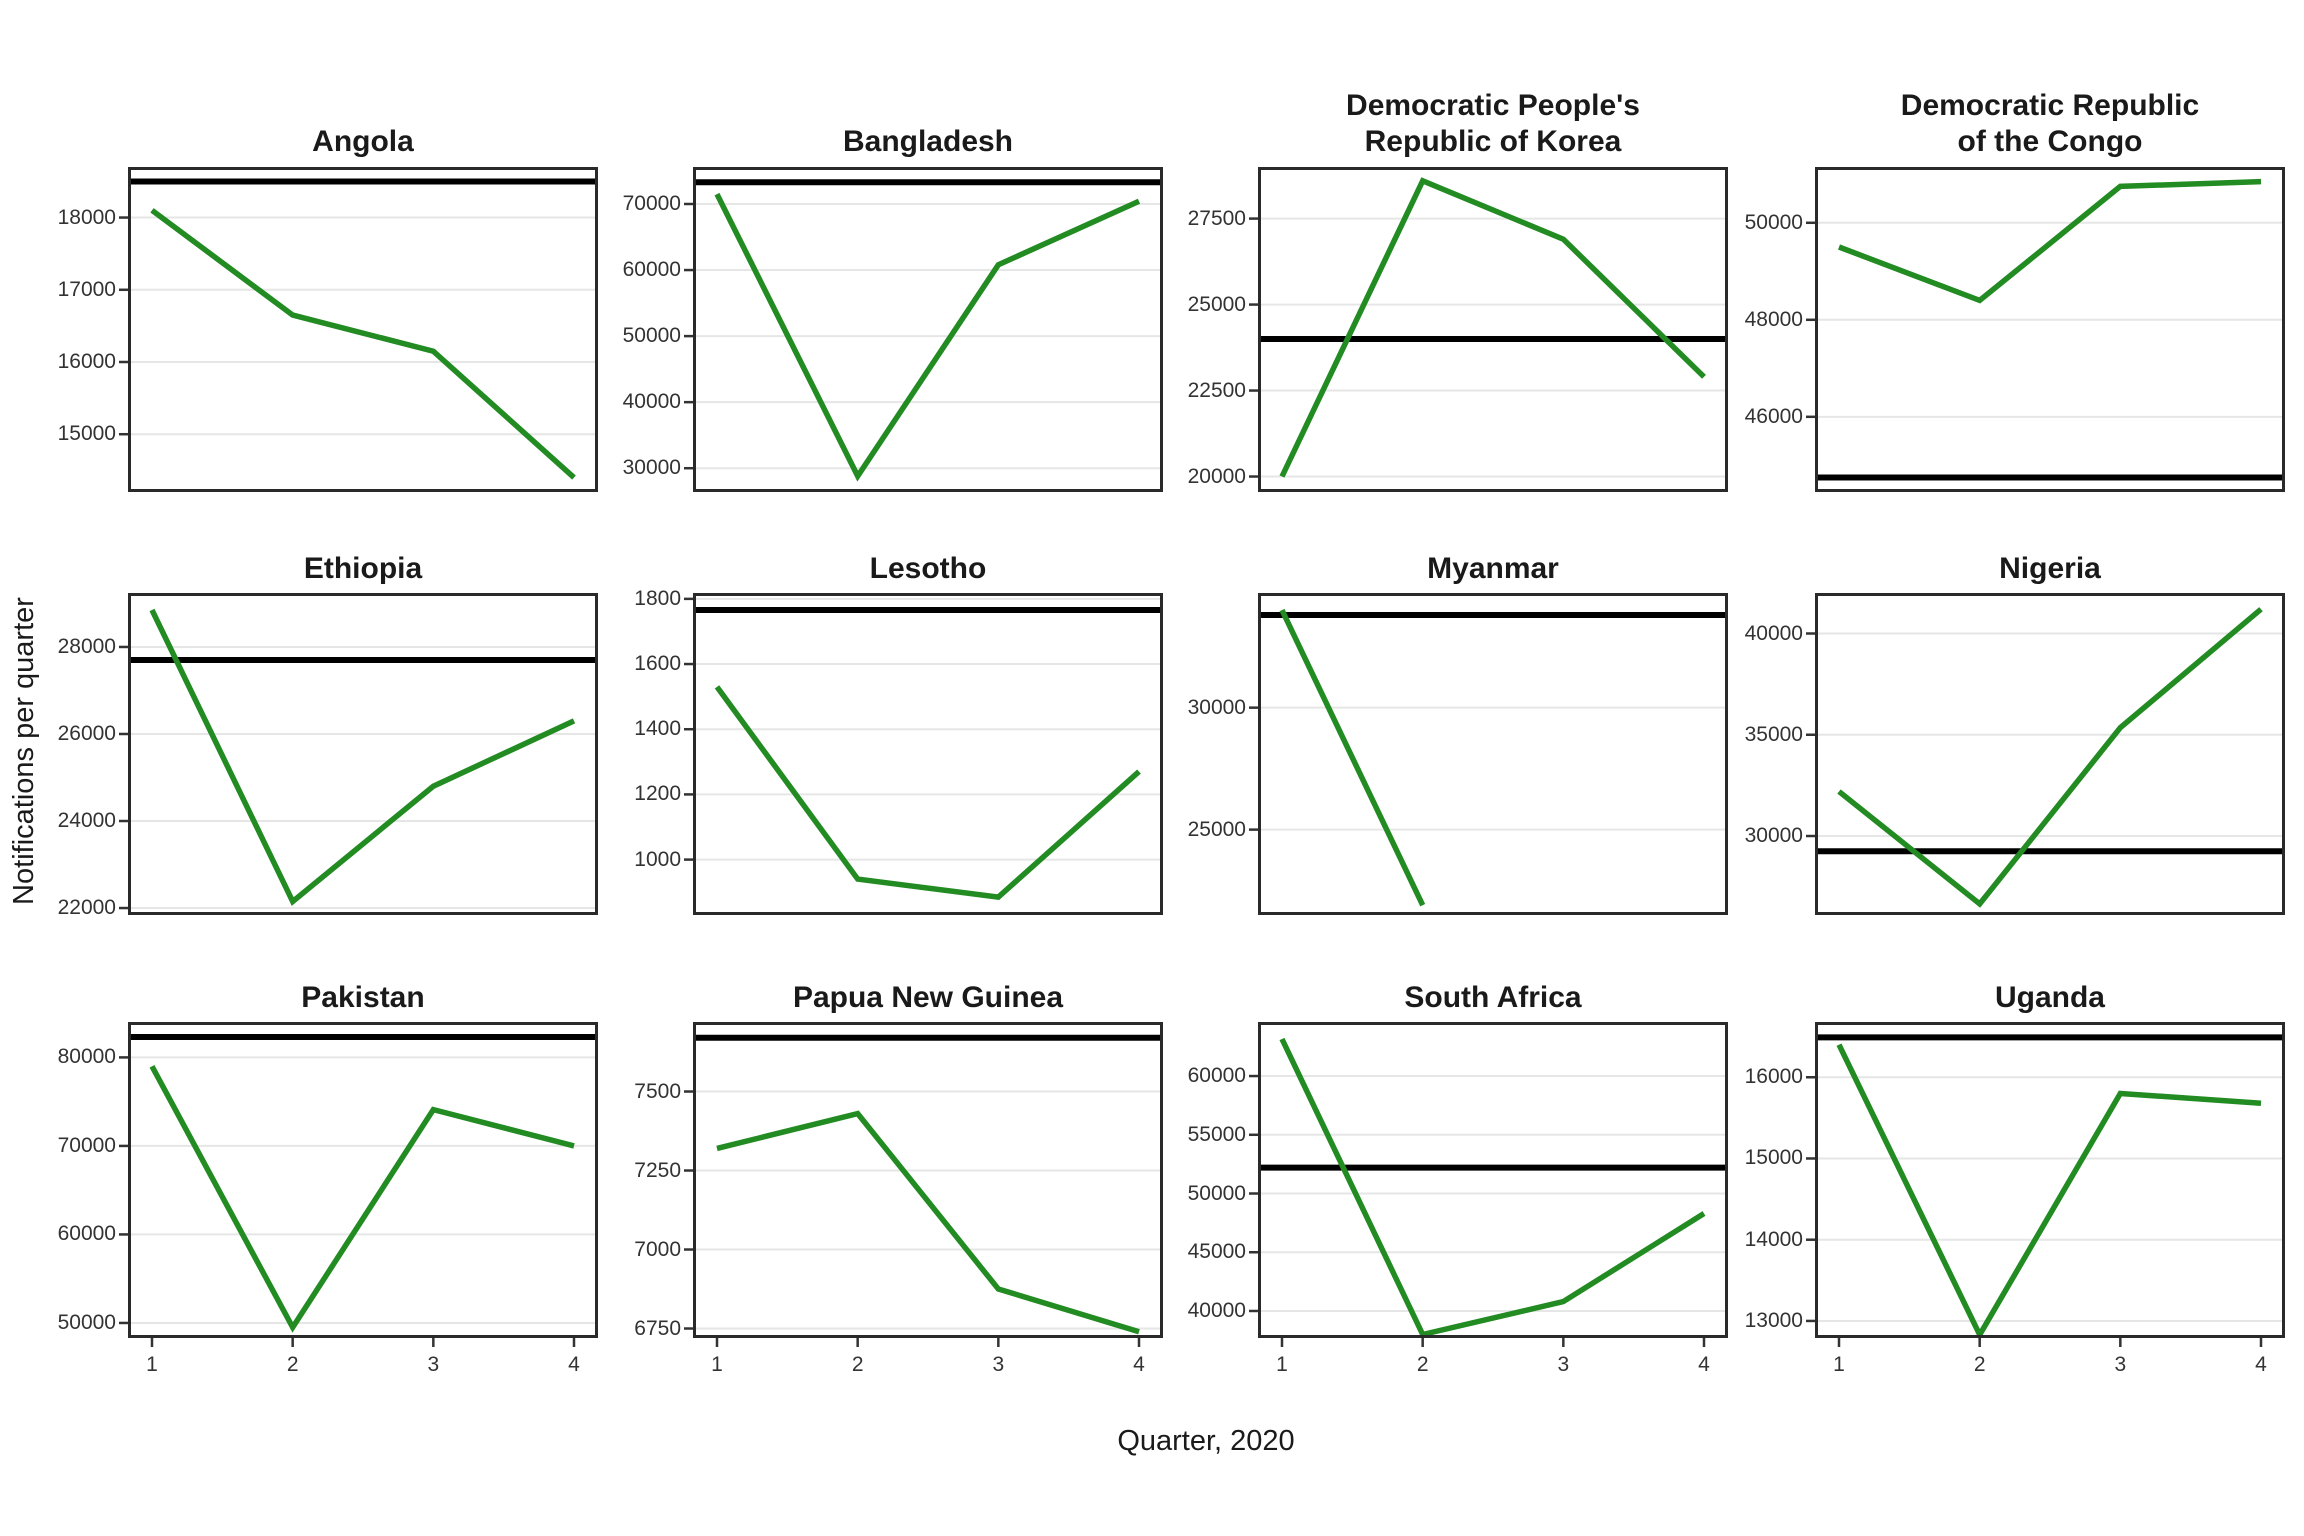 Image resolution: width=2304 pixels, height=1536 pixels. I want to click on facet-title-bangladesh: Bangladesh, so click(928, 141).